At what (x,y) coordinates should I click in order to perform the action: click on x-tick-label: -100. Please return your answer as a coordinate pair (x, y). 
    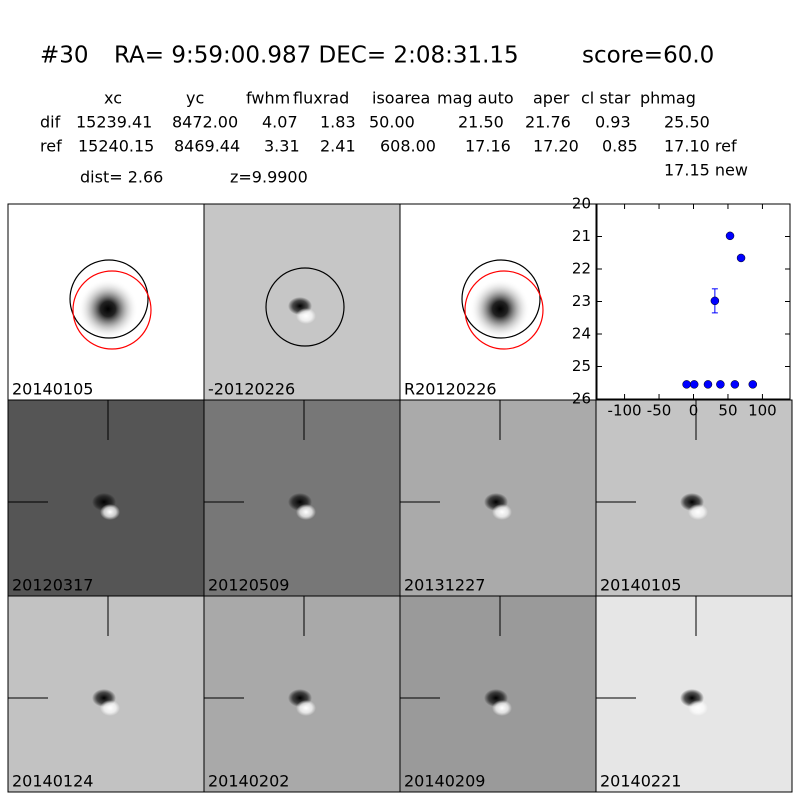
    Looking at the image, I should click on (625, 411).